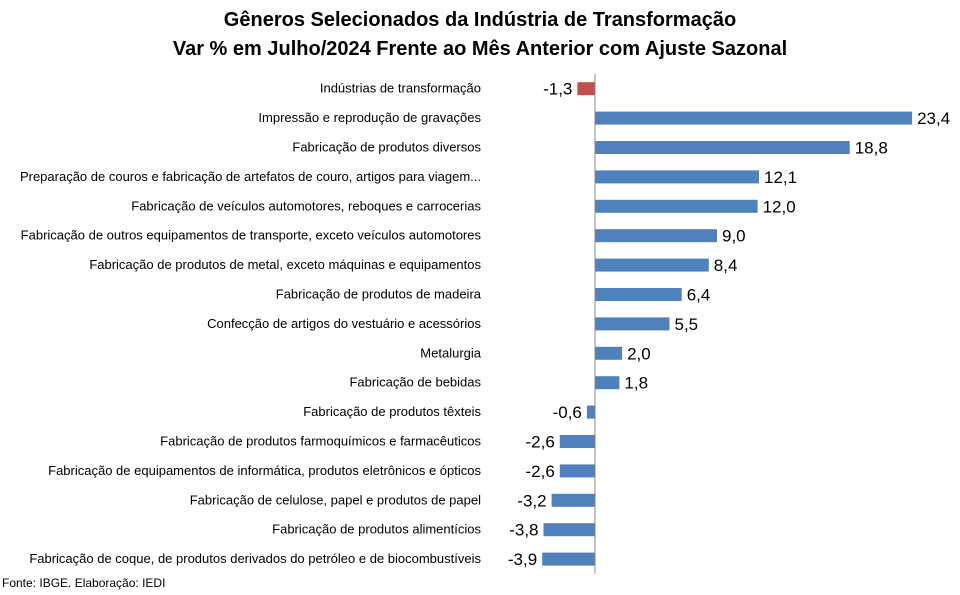  I want to click on data-label: 2,0, so click(639, 353).